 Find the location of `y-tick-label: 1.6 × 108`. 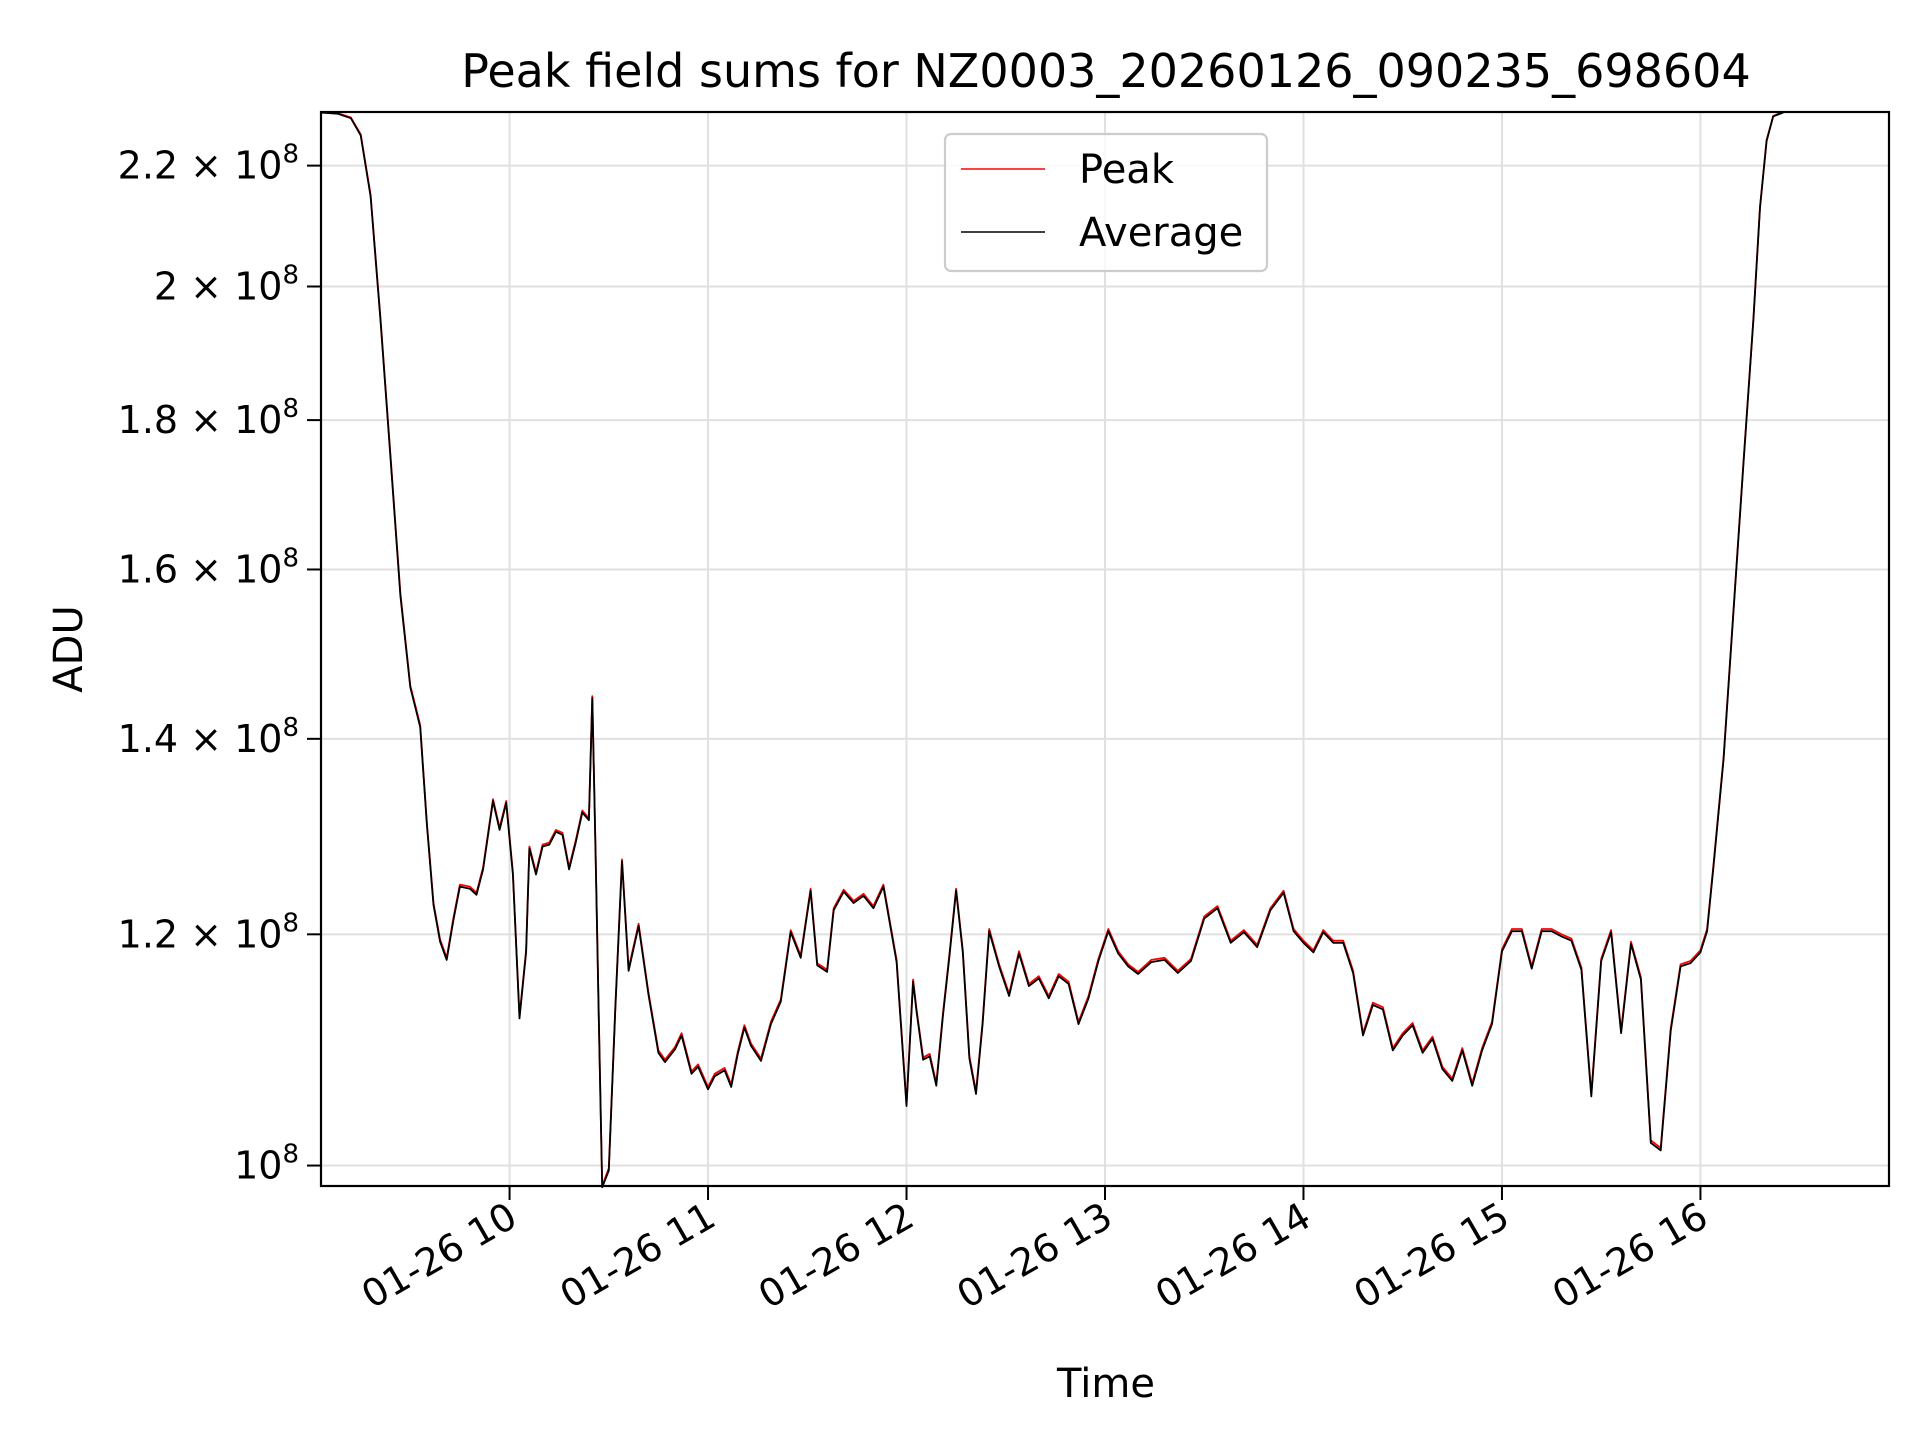

y-tick-label: 1.6 × 108 is located at coordinates (208, 567).